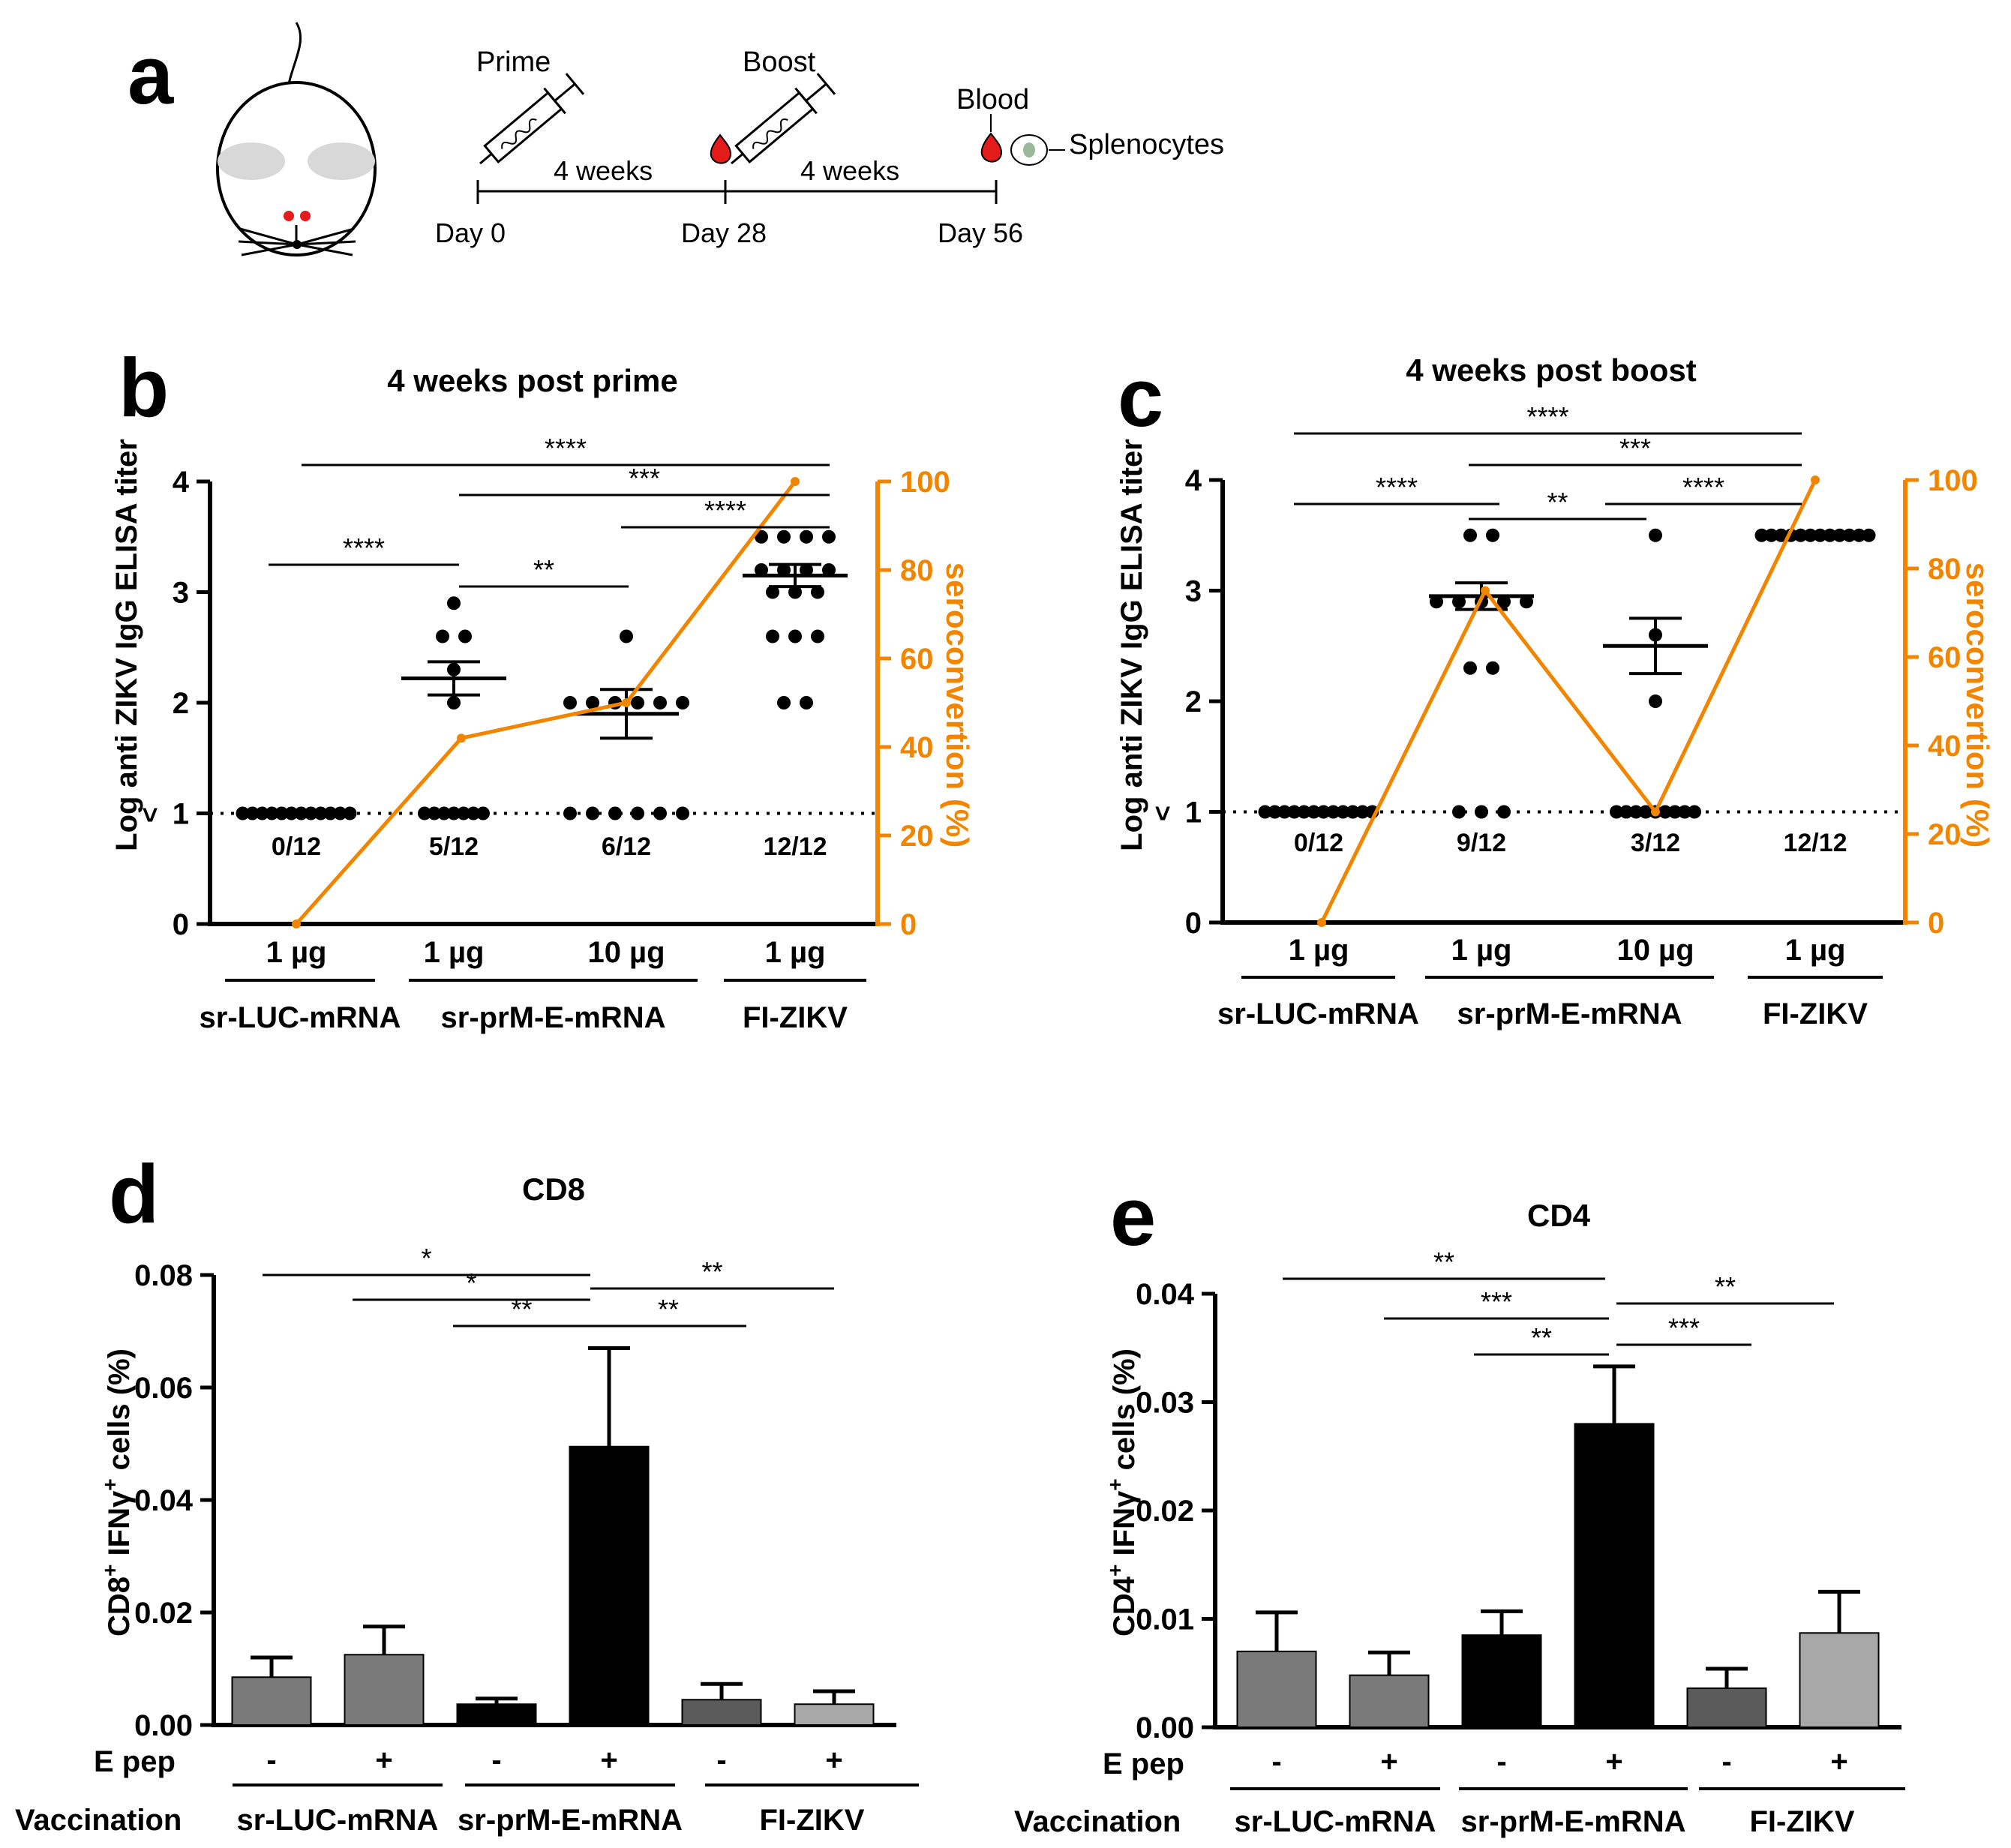  What do you see at coordinates (300, 1017) in the screenshot?
I see `group-label-b: sr-LUC-mRNA` at bounding box center [300, 1017].